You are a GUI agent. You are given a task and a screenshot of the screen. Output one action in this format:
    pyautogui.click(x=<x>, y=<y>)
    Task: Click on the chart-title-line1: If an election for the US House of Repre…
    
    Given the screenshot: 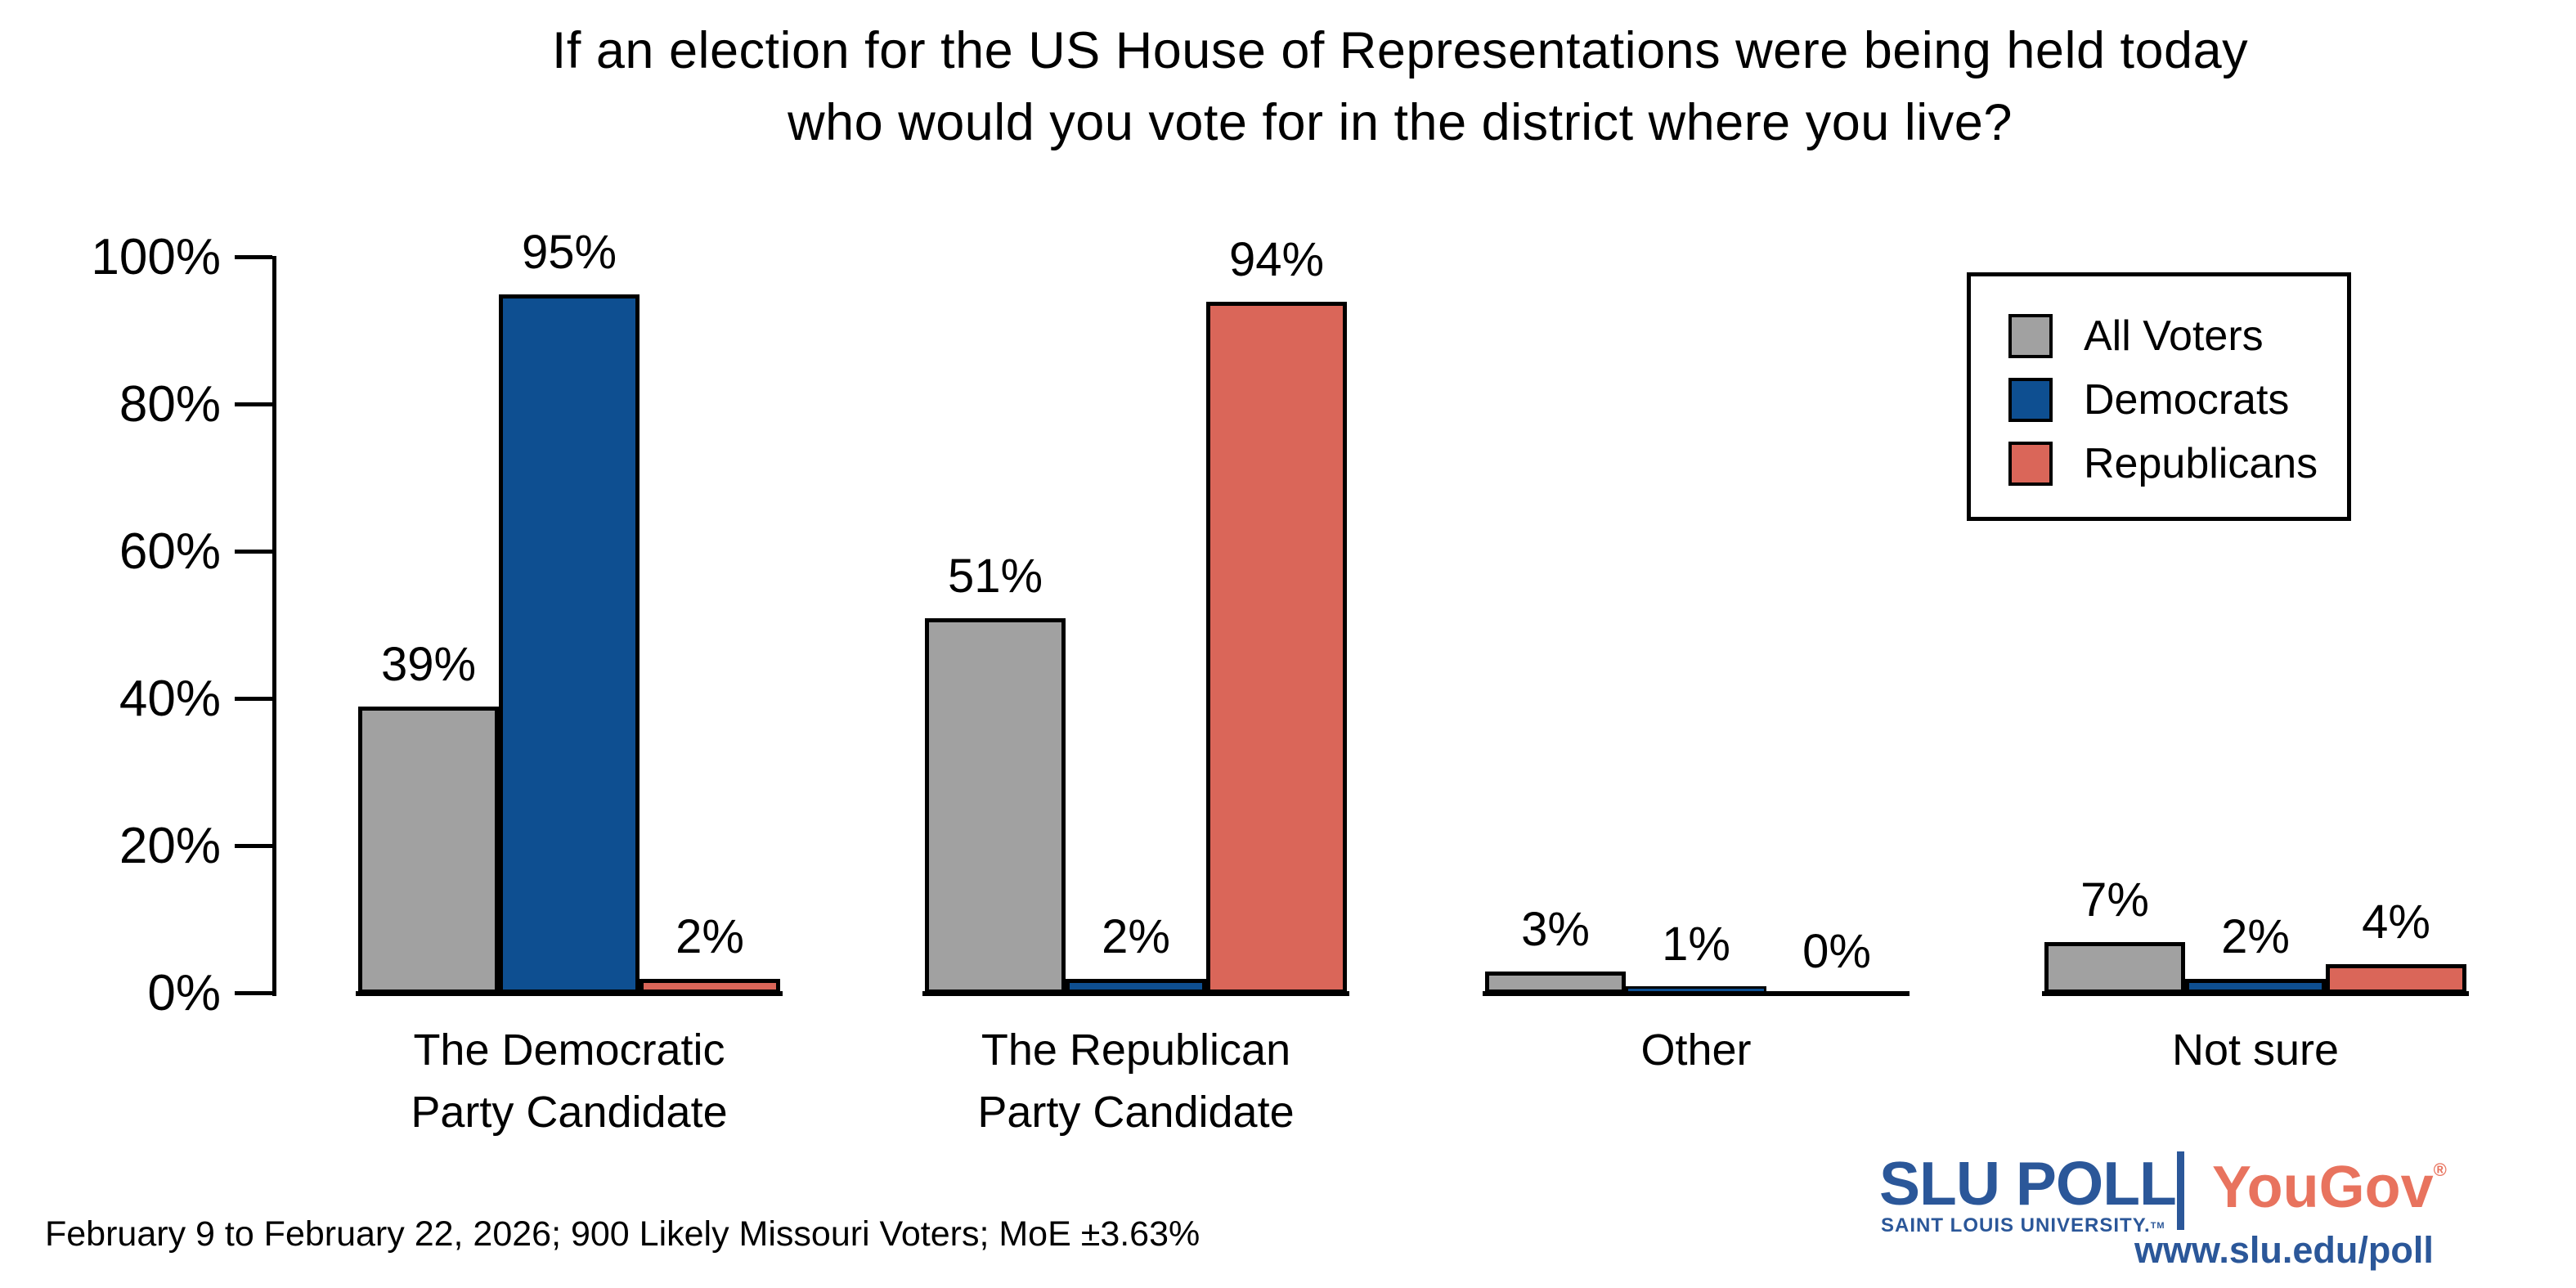 What is the action you would take?
    pyautogui.click(x=1400, y=50)
    